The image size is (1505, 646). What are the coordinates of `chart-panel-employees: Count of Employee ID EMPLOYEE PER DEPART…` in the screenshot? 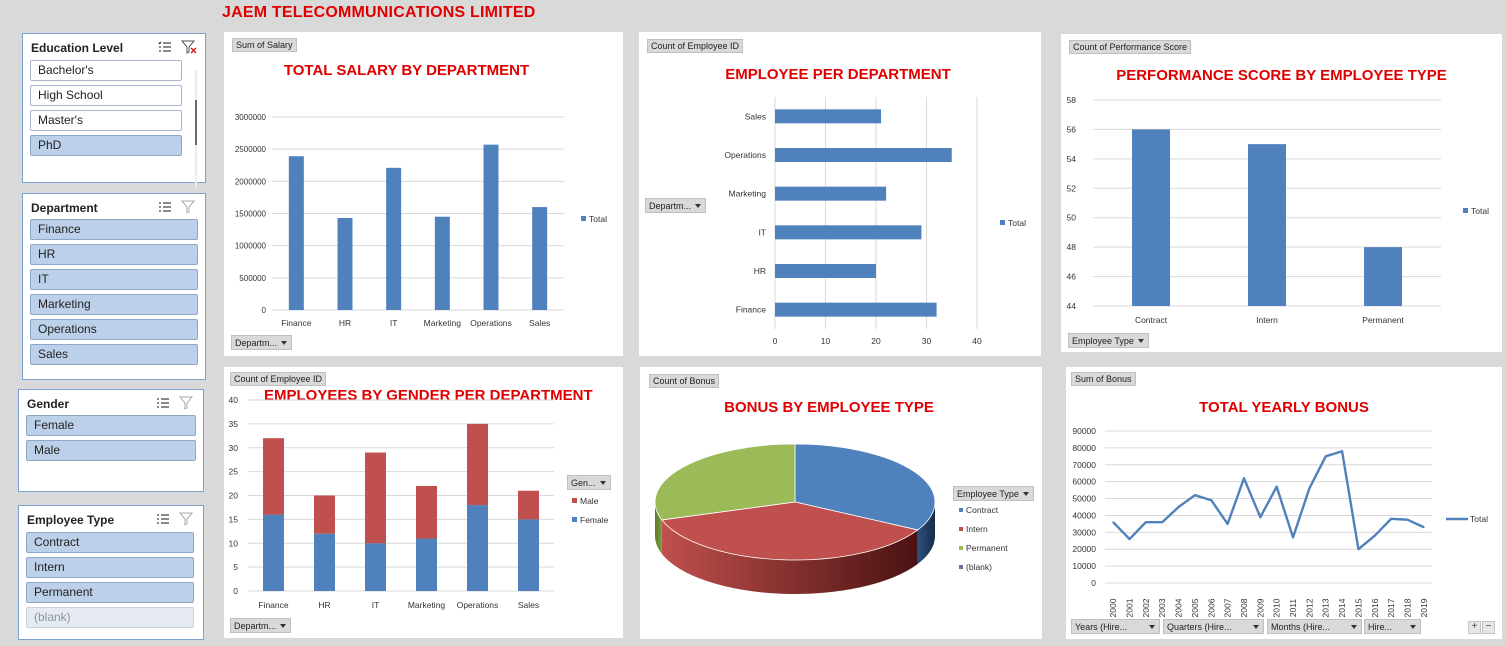 It's located at (840, 194).